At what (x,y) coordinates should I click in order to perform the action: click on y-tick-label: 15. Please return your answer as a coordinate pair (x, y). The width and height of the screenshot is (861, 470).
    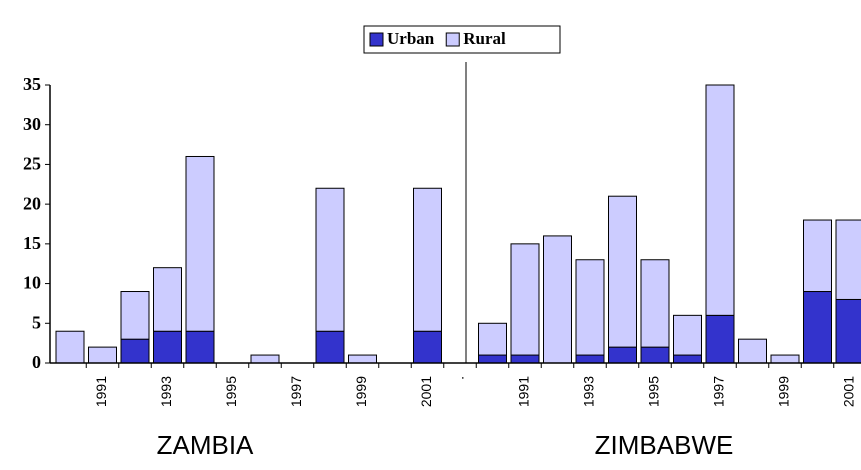
    Looking at the image, I should click on (32, 243).